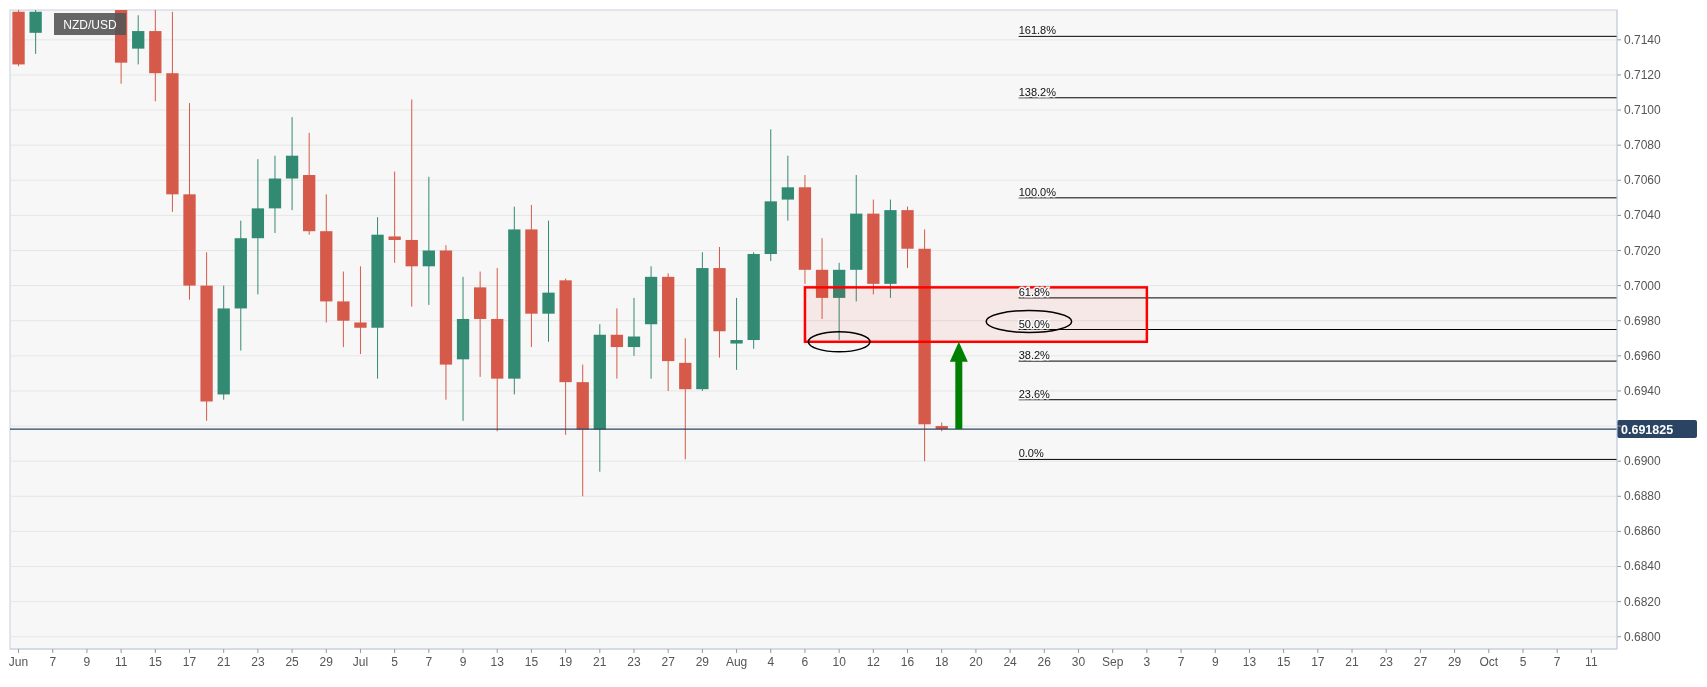 Image resolution: width=1707 pixels, height=687 pixels. Describe the element at coordinates (1643, 39) in the screenshot. I see `y-tick-label: 0.7140` at that location.